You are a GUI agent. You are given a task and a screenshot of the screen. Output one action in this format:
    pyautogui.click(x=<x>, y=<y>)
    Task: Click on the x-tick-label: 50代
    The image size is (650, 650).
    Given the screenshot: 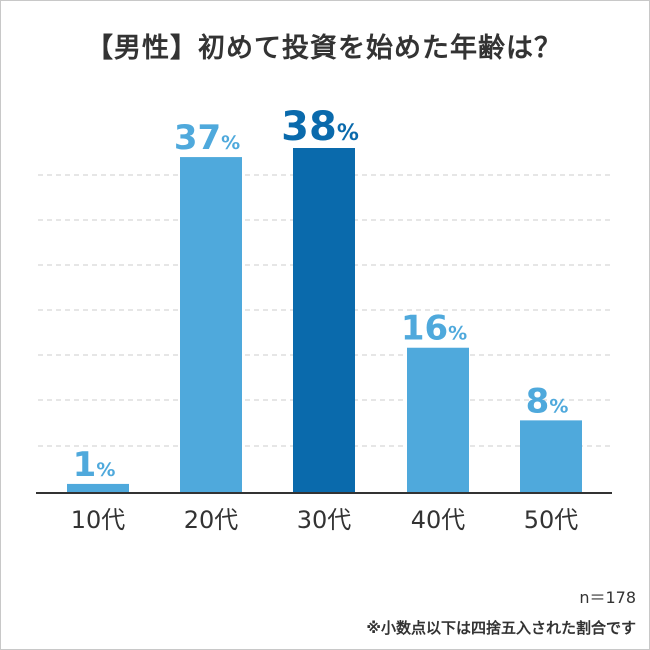 What is the action you would take?
    pyautogui.click(x=551, y=520)
    